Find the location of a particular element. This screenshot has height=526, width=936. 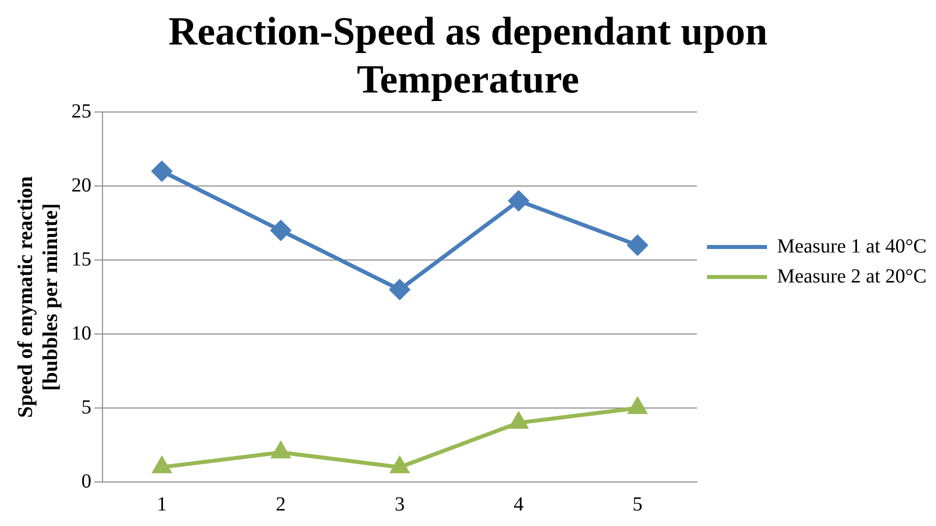

x-tick-label: 2 is located at coordinates (281, 504).